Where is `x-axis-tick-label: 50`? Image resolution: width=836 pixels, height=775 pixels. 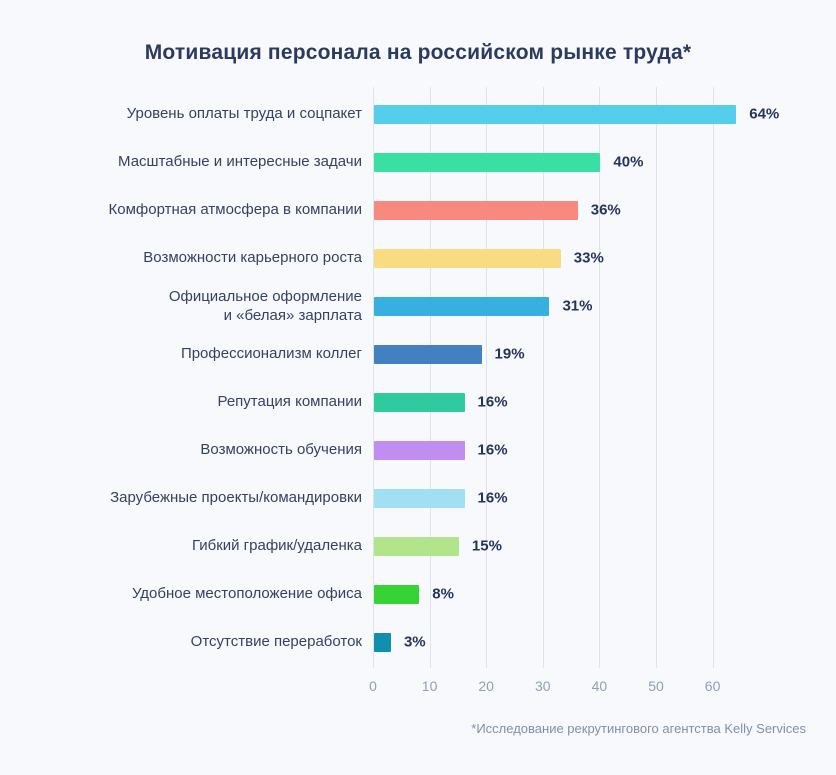
x-axis-tick-label: 50 is located at coordinates (656, 686).